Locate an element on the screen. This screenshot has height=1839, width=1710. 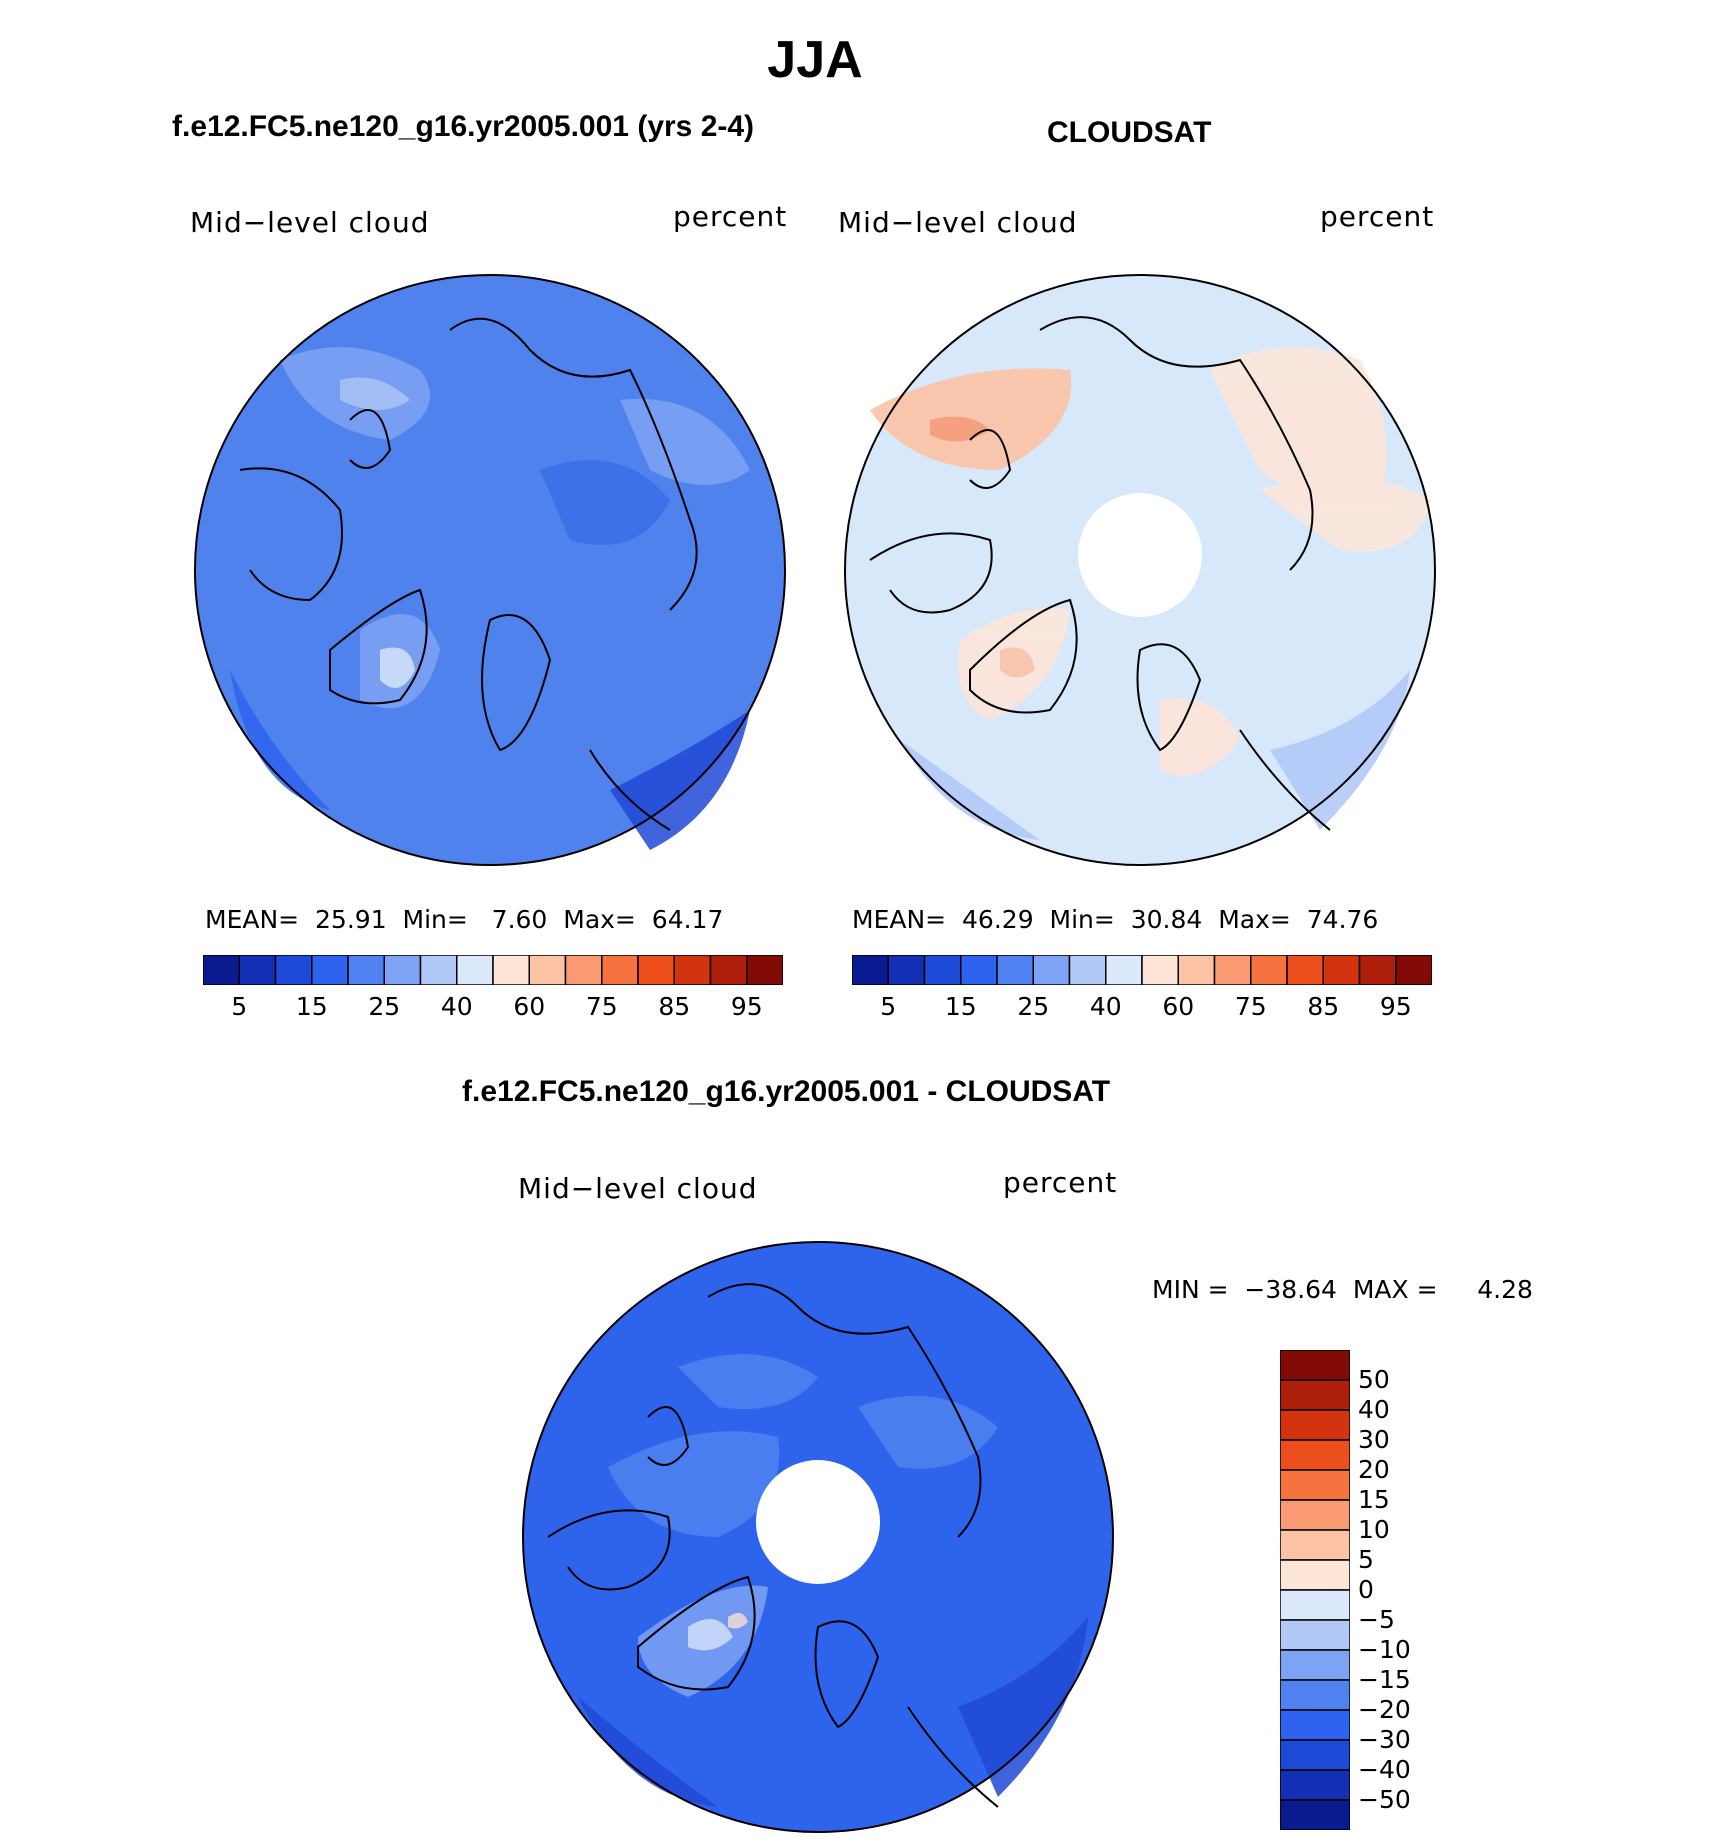
panel-2-map-border is located at coordinates (1140, 570).